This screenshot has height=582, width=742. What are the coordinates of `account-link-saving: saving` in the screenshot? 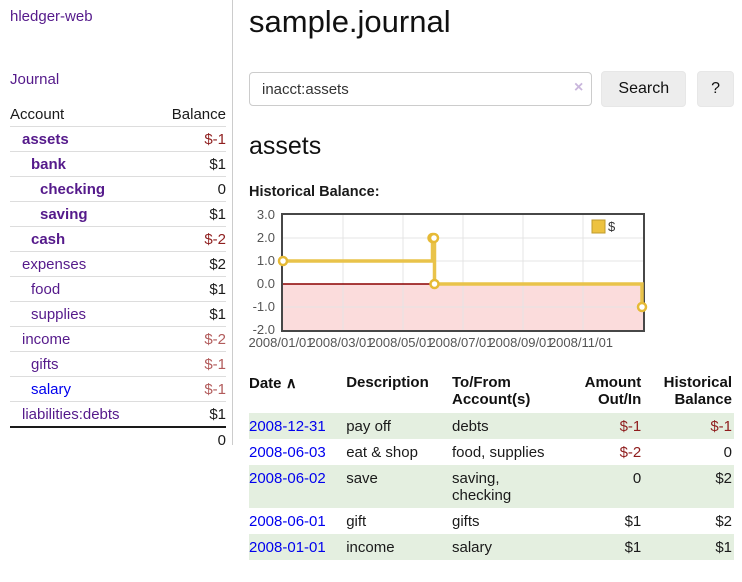 It's located at (64, 214).